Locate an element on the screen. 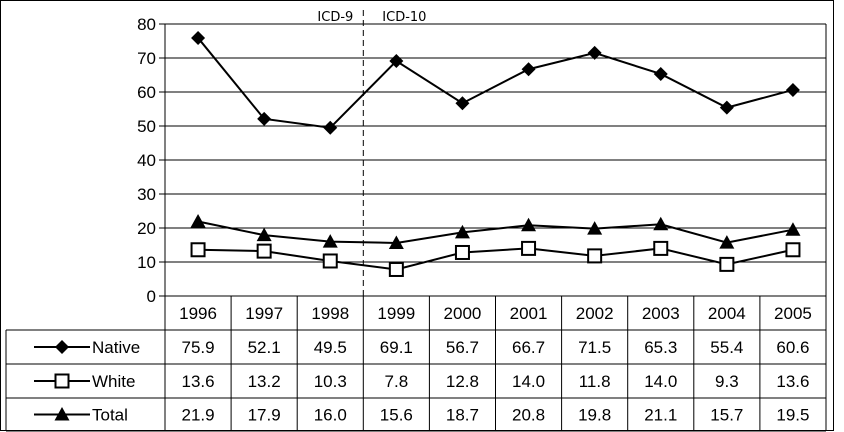 The width and height of the screenshot is (844, 432). native-data-label: 71.5 is located at coordinates (594, 347).